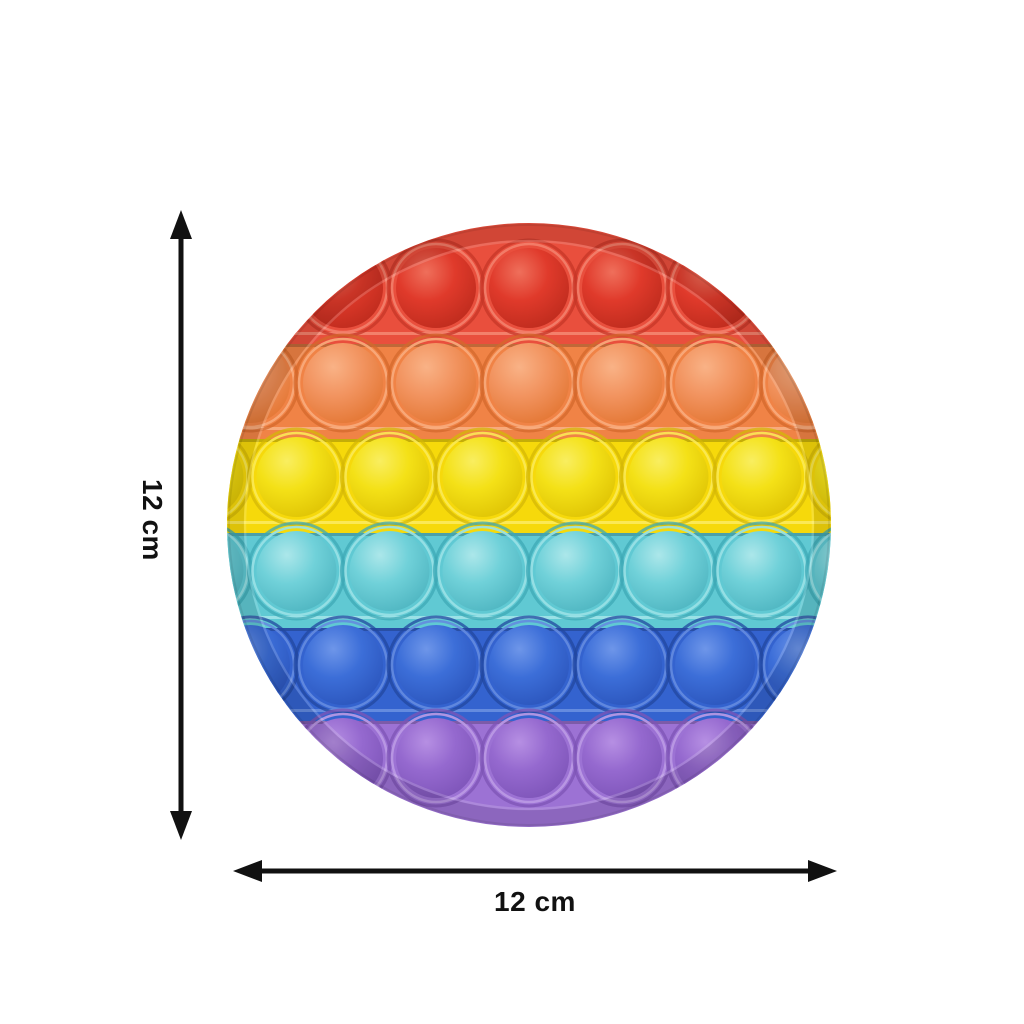 The width and height of the screenshot is (1024, 1024). What do you see at coordinates (181, 825) in the screenshot?
I see `arrow-down-icon` at bounding box center [181, 825].